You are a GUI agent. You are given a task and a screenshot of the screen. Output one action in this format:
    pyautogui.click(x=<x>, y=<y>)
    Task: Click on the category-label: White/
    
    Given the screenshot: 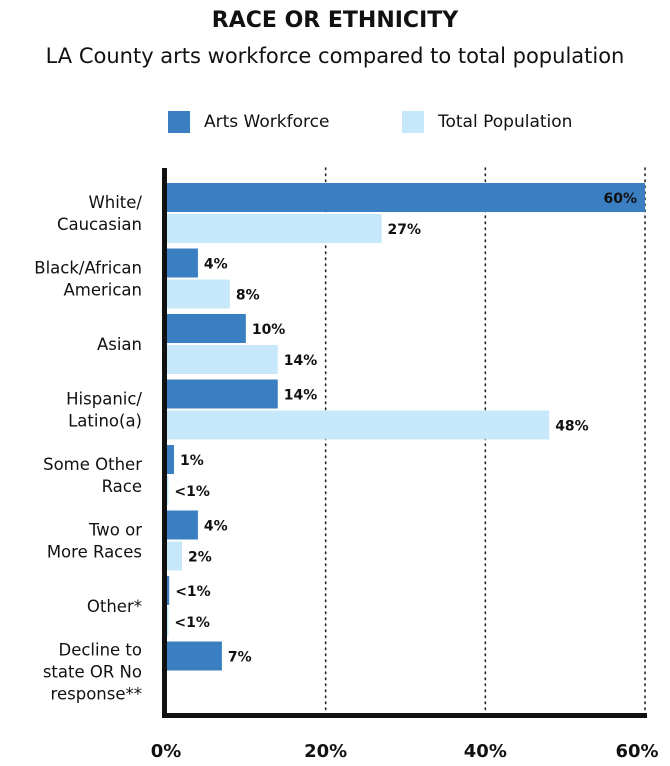 What is the action you would take?
    pyautogui.click(x=115, y=202)
    